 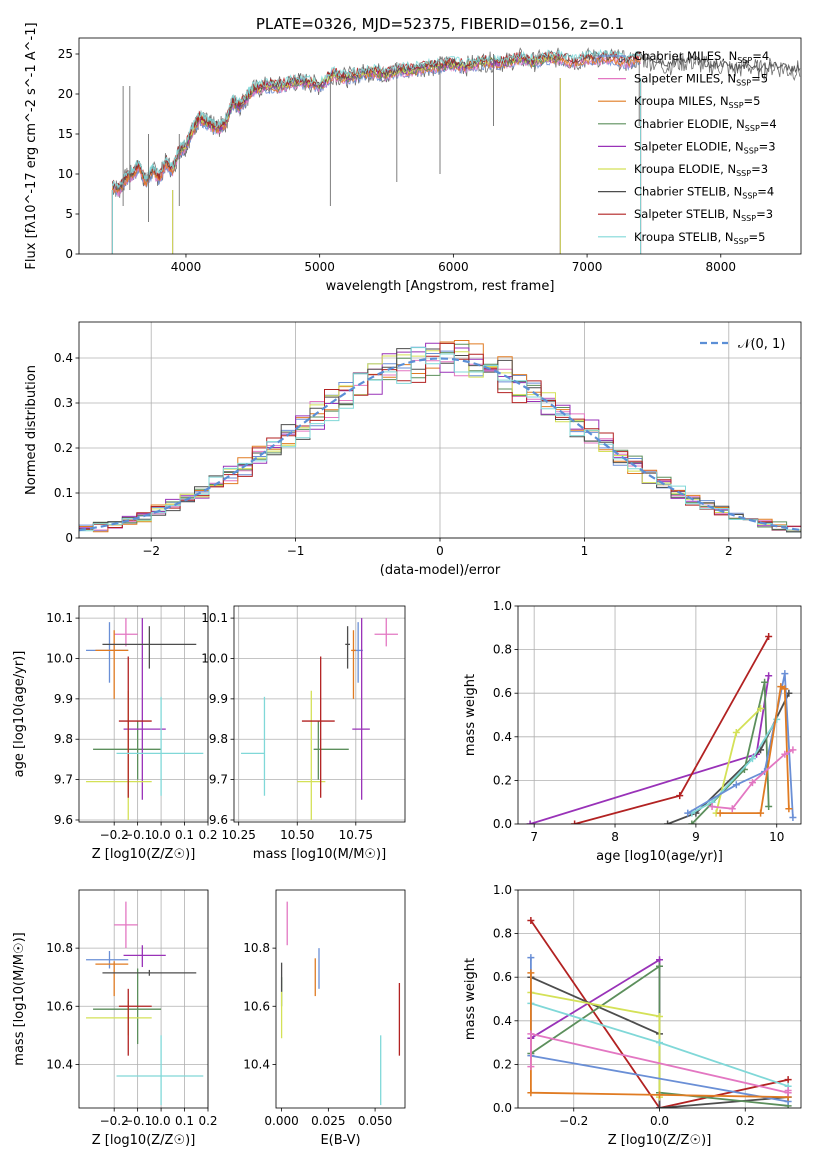 I want to click on x-axis-label: Z [log10(Z/Z☉)], so click(x=144, y=1140).